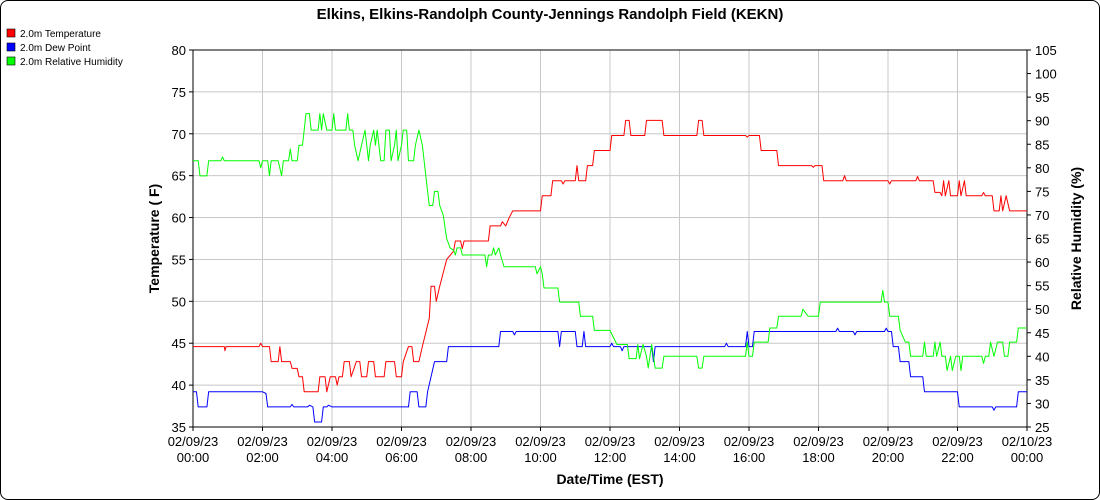  What do you see at coordinates (1027, 441) in the screenshot?
I see `x-tick-date: 02/10/23` at bounding box center [1027, 441].